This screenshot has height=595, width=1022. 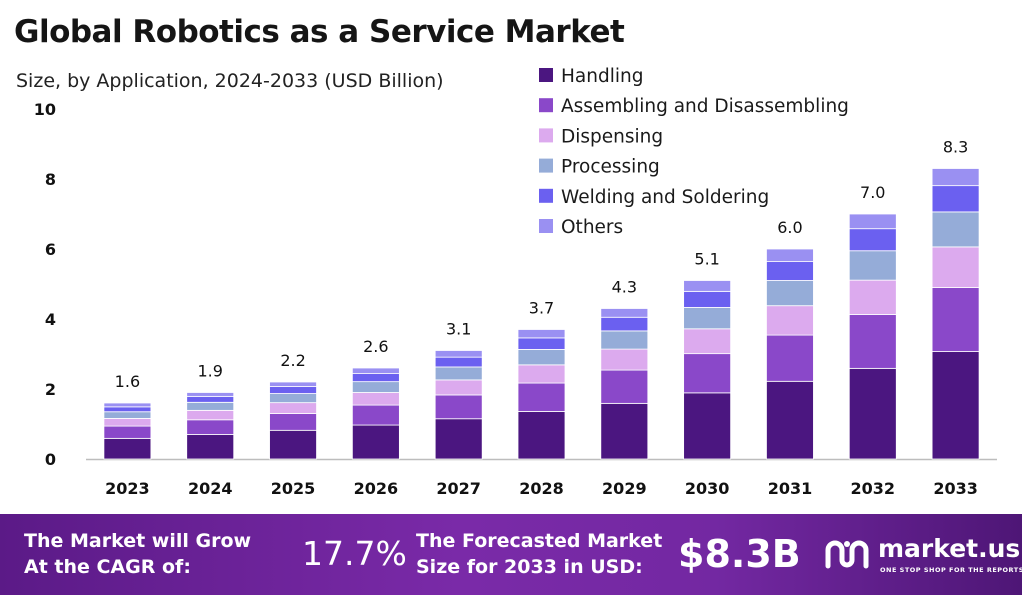 What do you see at coordinates (949, 548) in the screenshot?
I see `brand-name: market.us` at bounding box center [949, 548].